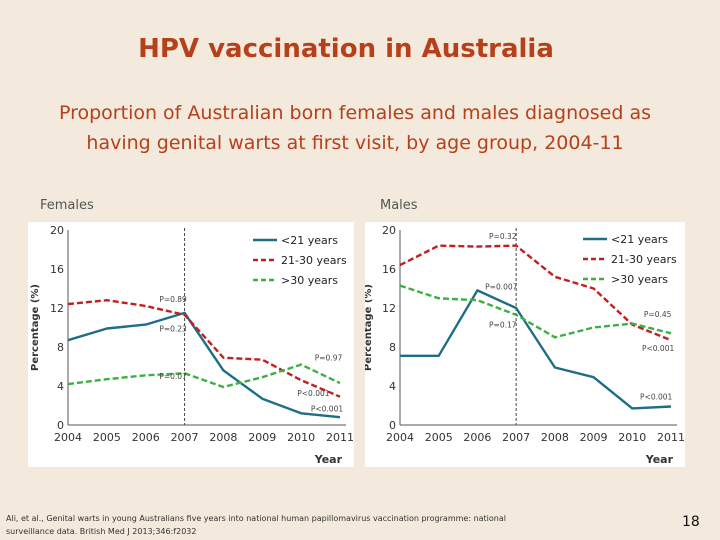 This screenshot has width=720, height=540. I want to click on females-p-value-label: P=0.23, so click(173, 328).